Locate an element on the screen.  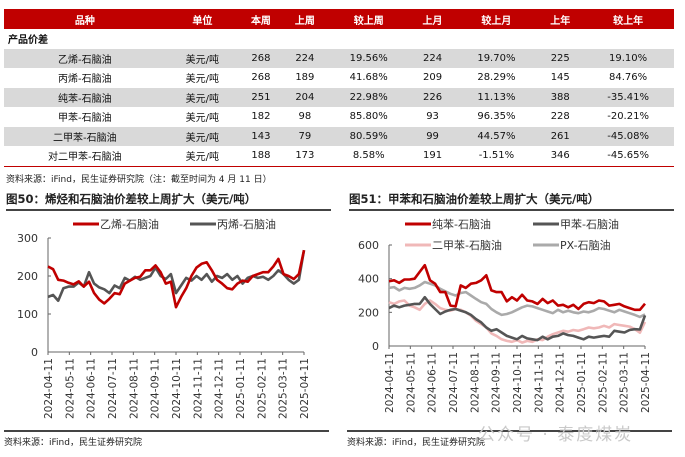
x-tick-label: 2024-05-11 is located at coordinates (70, 388).